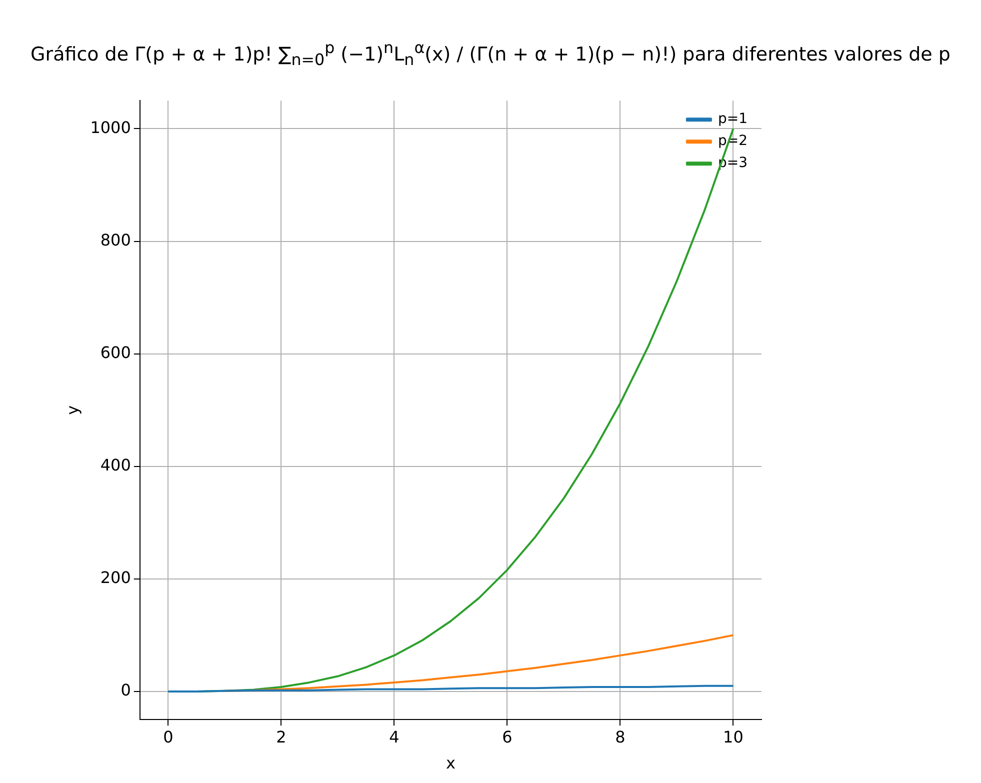  I want to click on x-tick-label: 6, so click(507, 736).